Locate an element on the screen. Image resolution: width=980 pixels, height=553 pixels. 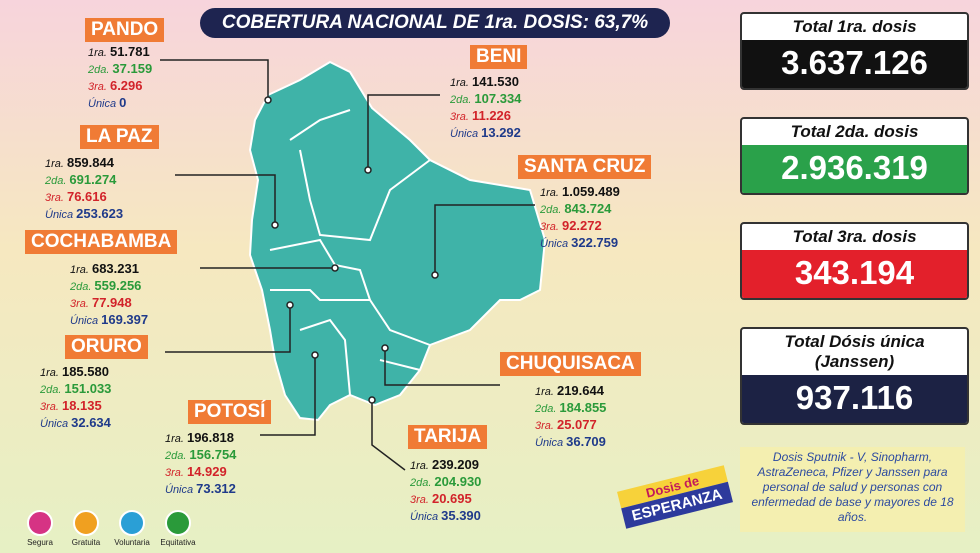
dose-value: 0 is located at coordinates (123, 102).